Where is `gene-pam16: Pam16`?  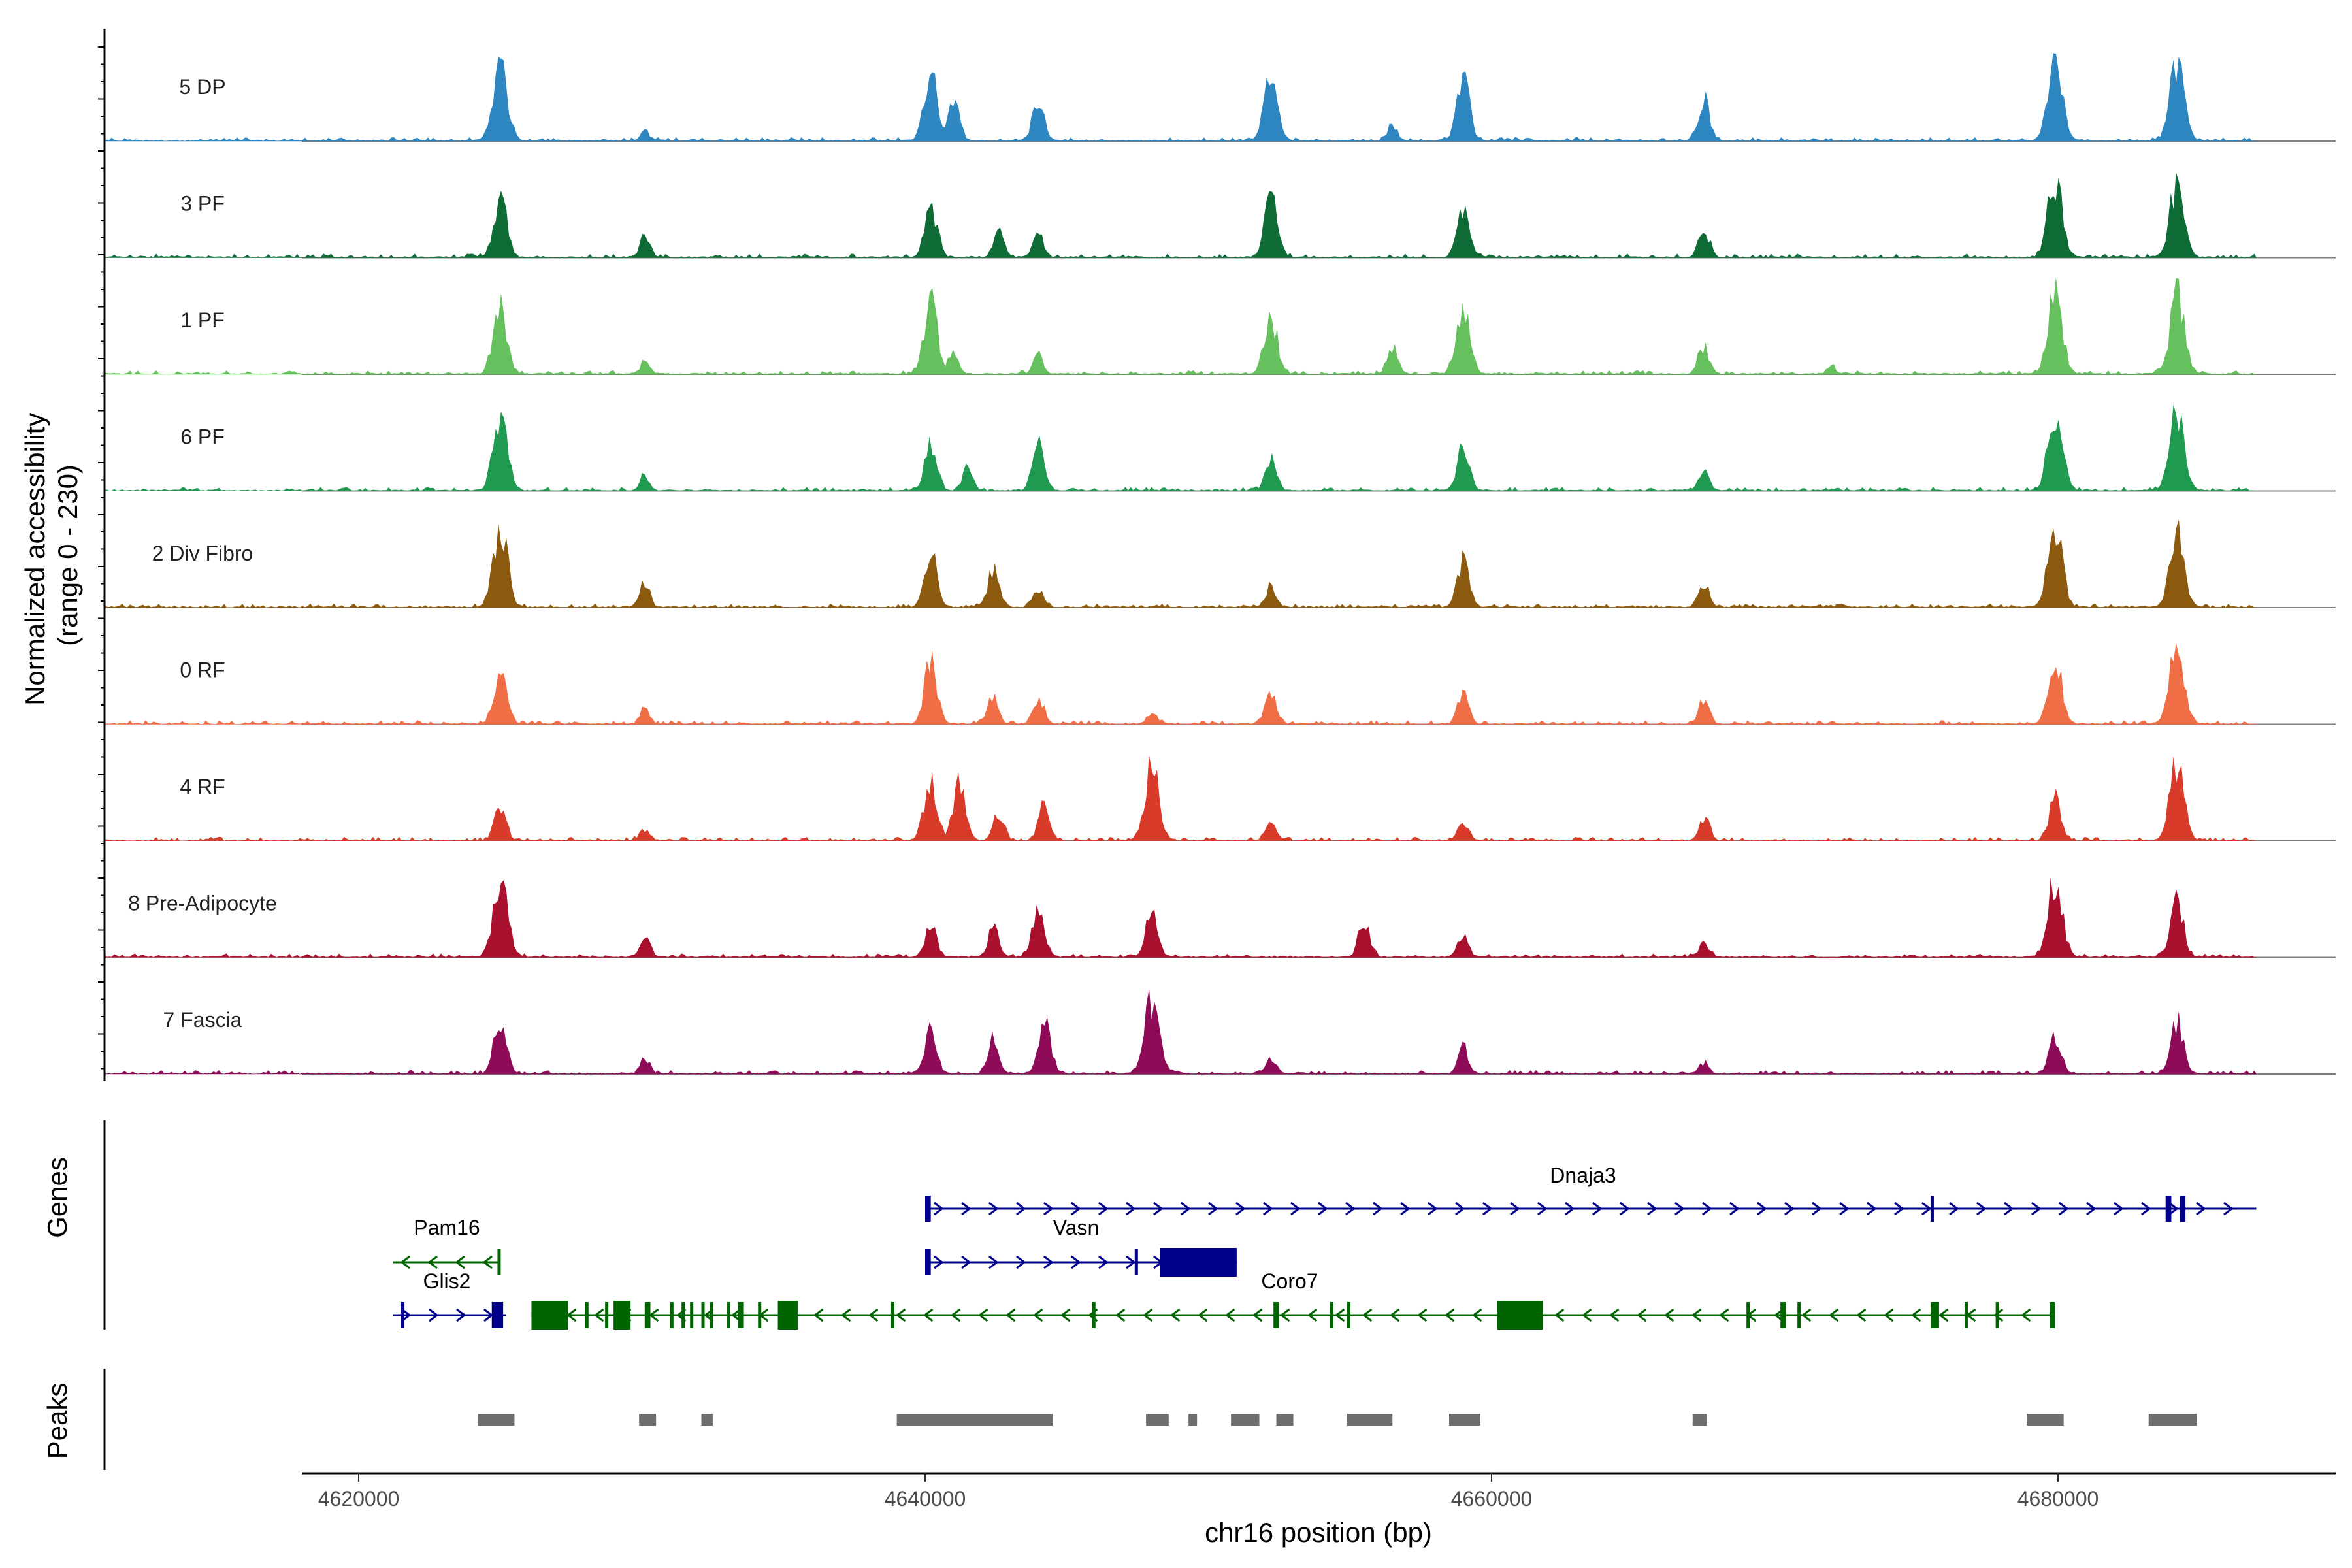 gene-pam16: Pam16 is located at coordinates (447, 1245).